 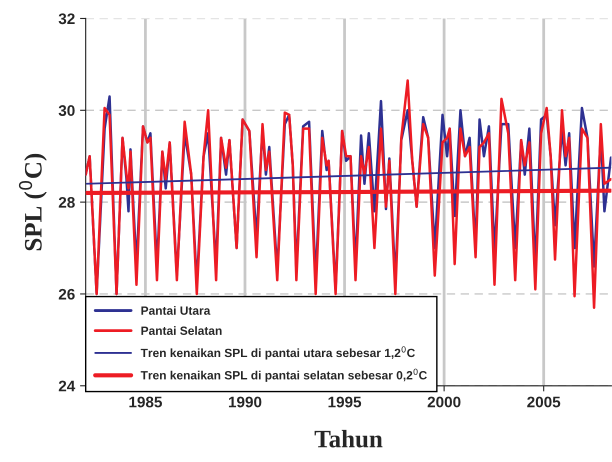 What do you see at coordinates (67, 386) in the screenshot?
I see `y-tick-label: 24` at bounding box center [67, 386].